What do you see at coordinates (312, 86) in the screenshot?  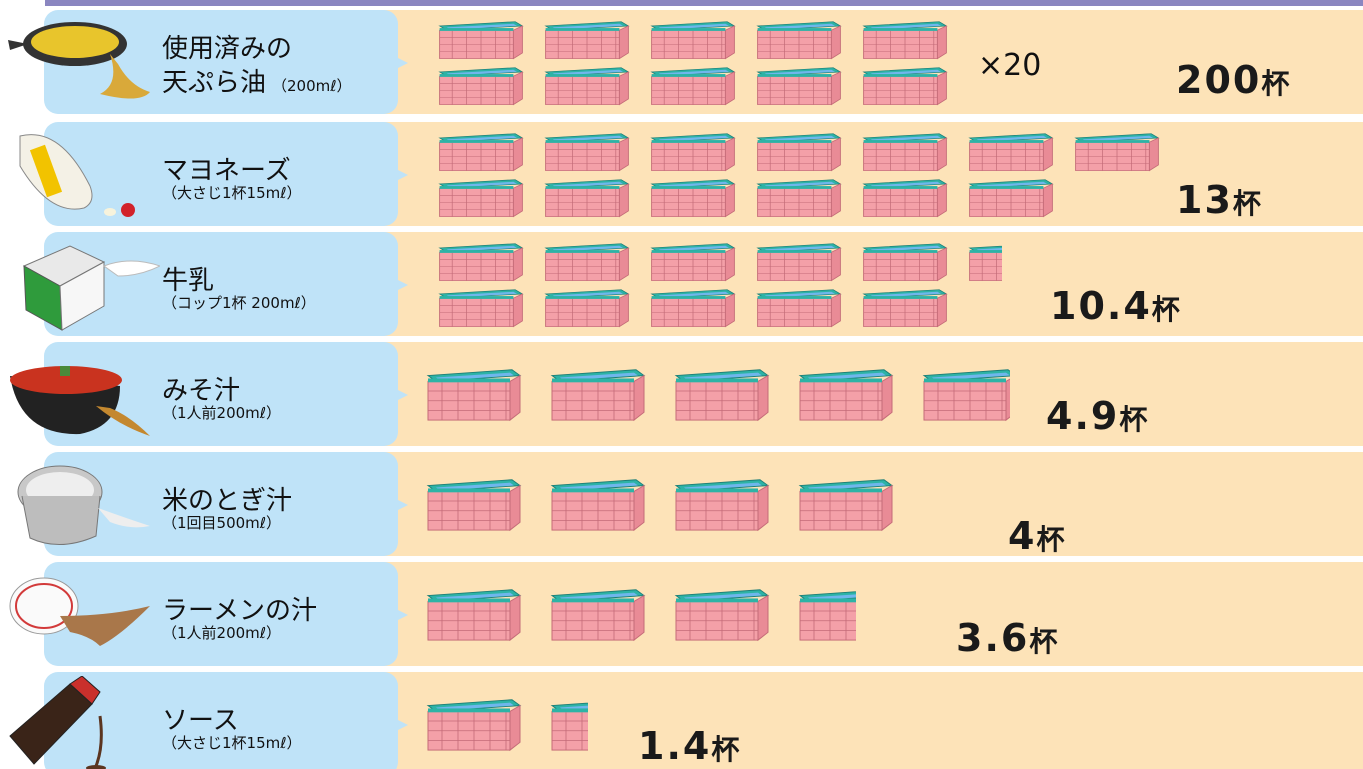 I see `category-amount: （200mℓ）` at bounding box center [312, 86].